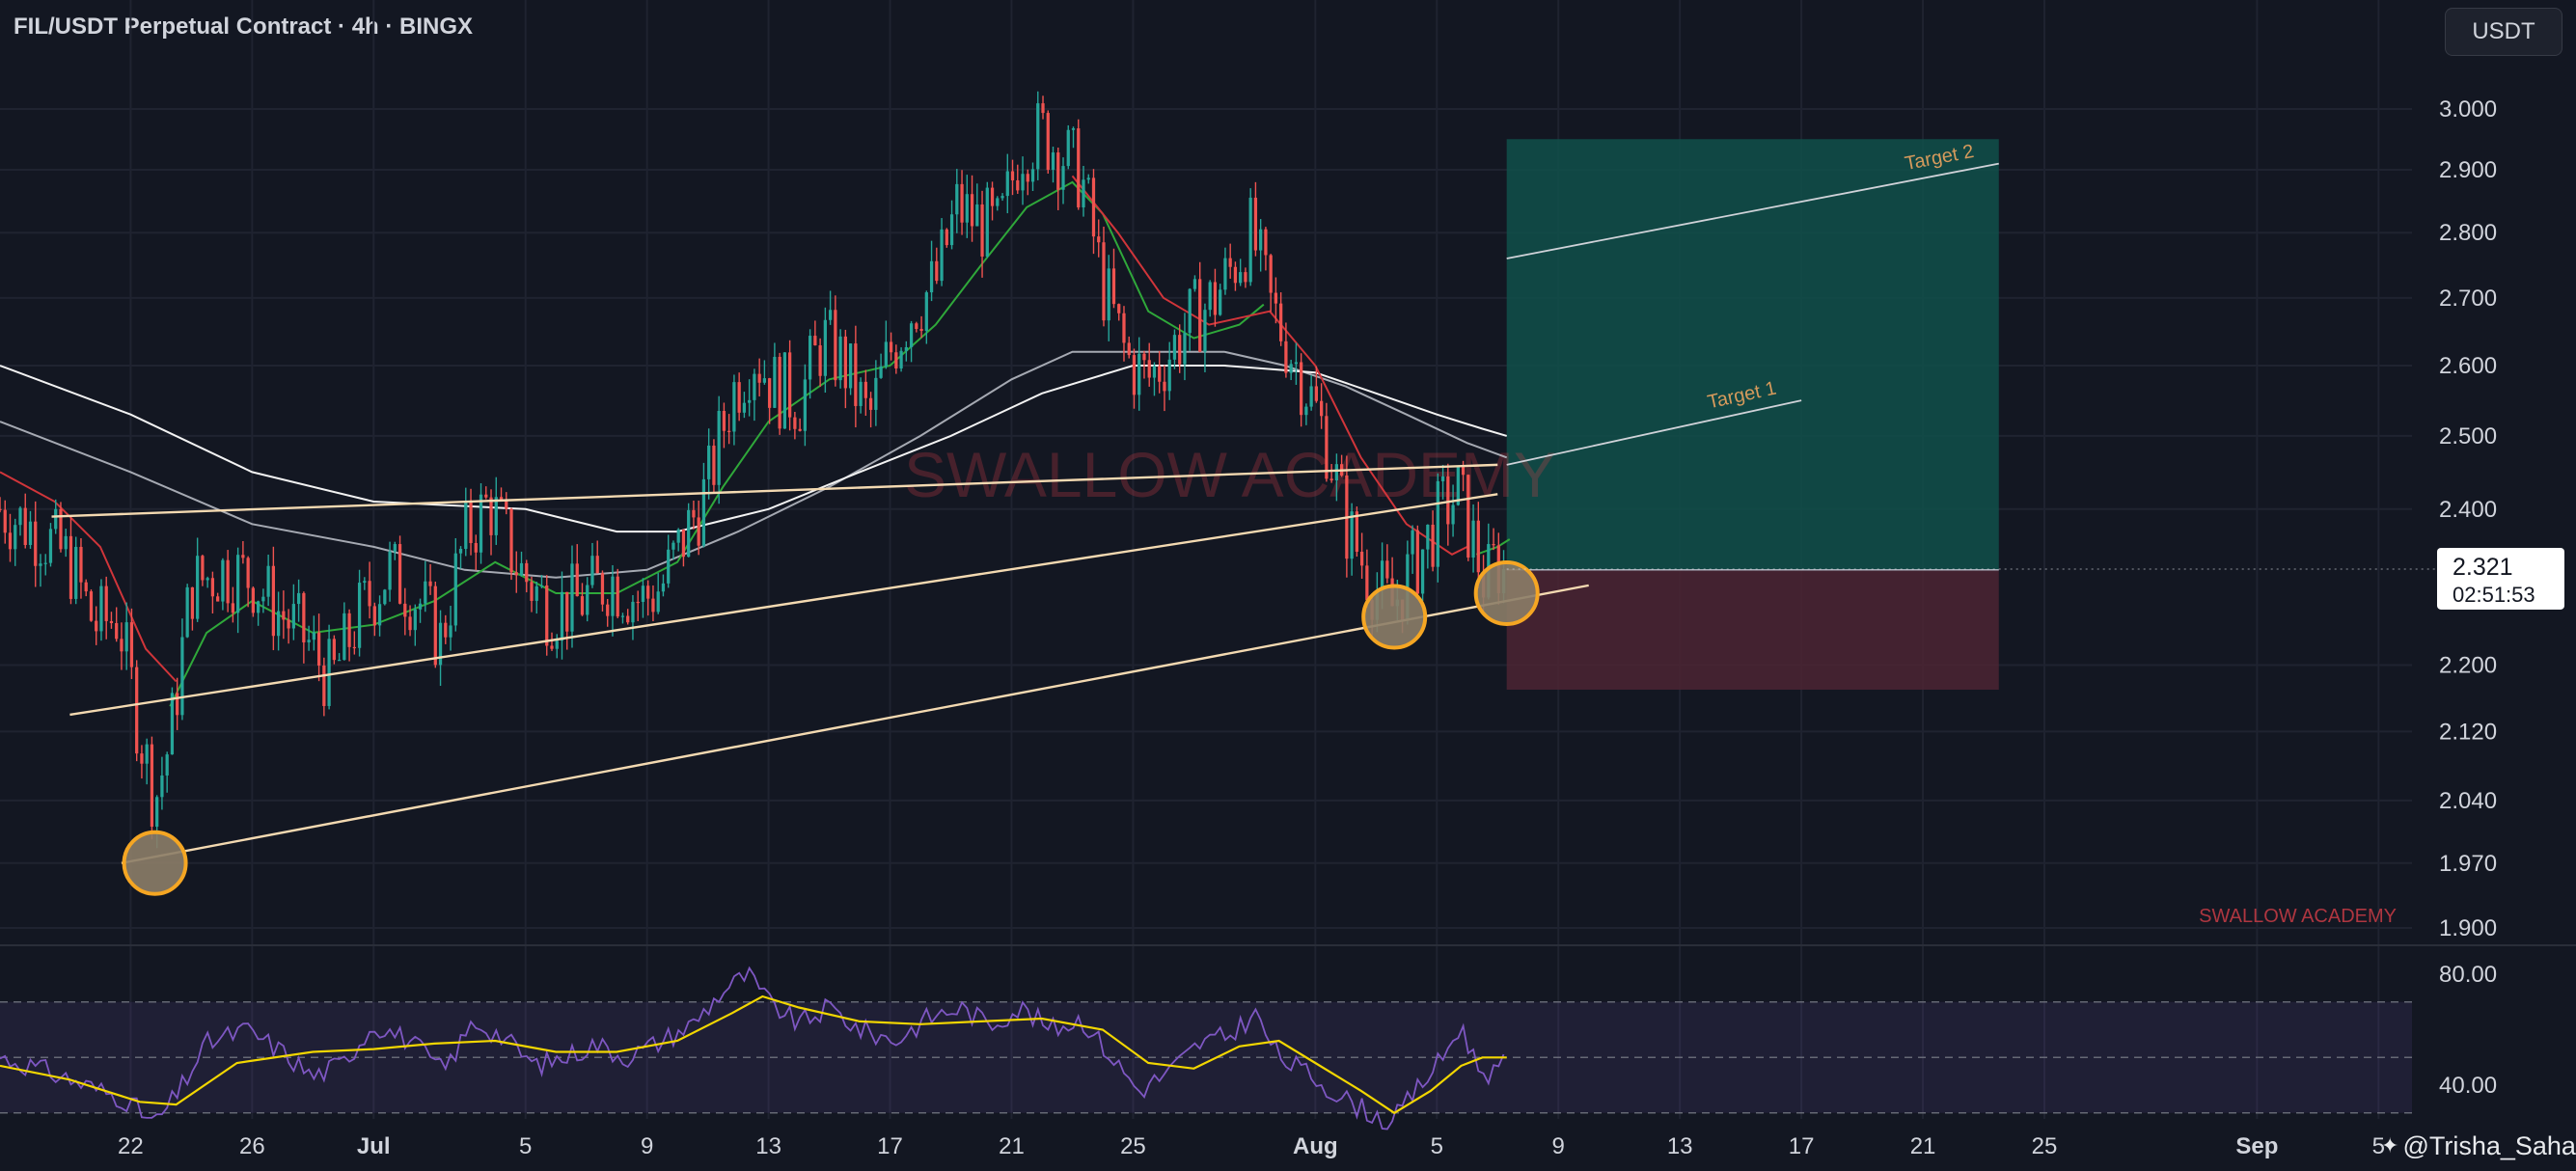 This screenshot has width=2576, height=1171. What do you see at coordinates (1923, 1146) in the screenshot?
I see `time-tick-label: 21` at bounding box center [1923, 1146].